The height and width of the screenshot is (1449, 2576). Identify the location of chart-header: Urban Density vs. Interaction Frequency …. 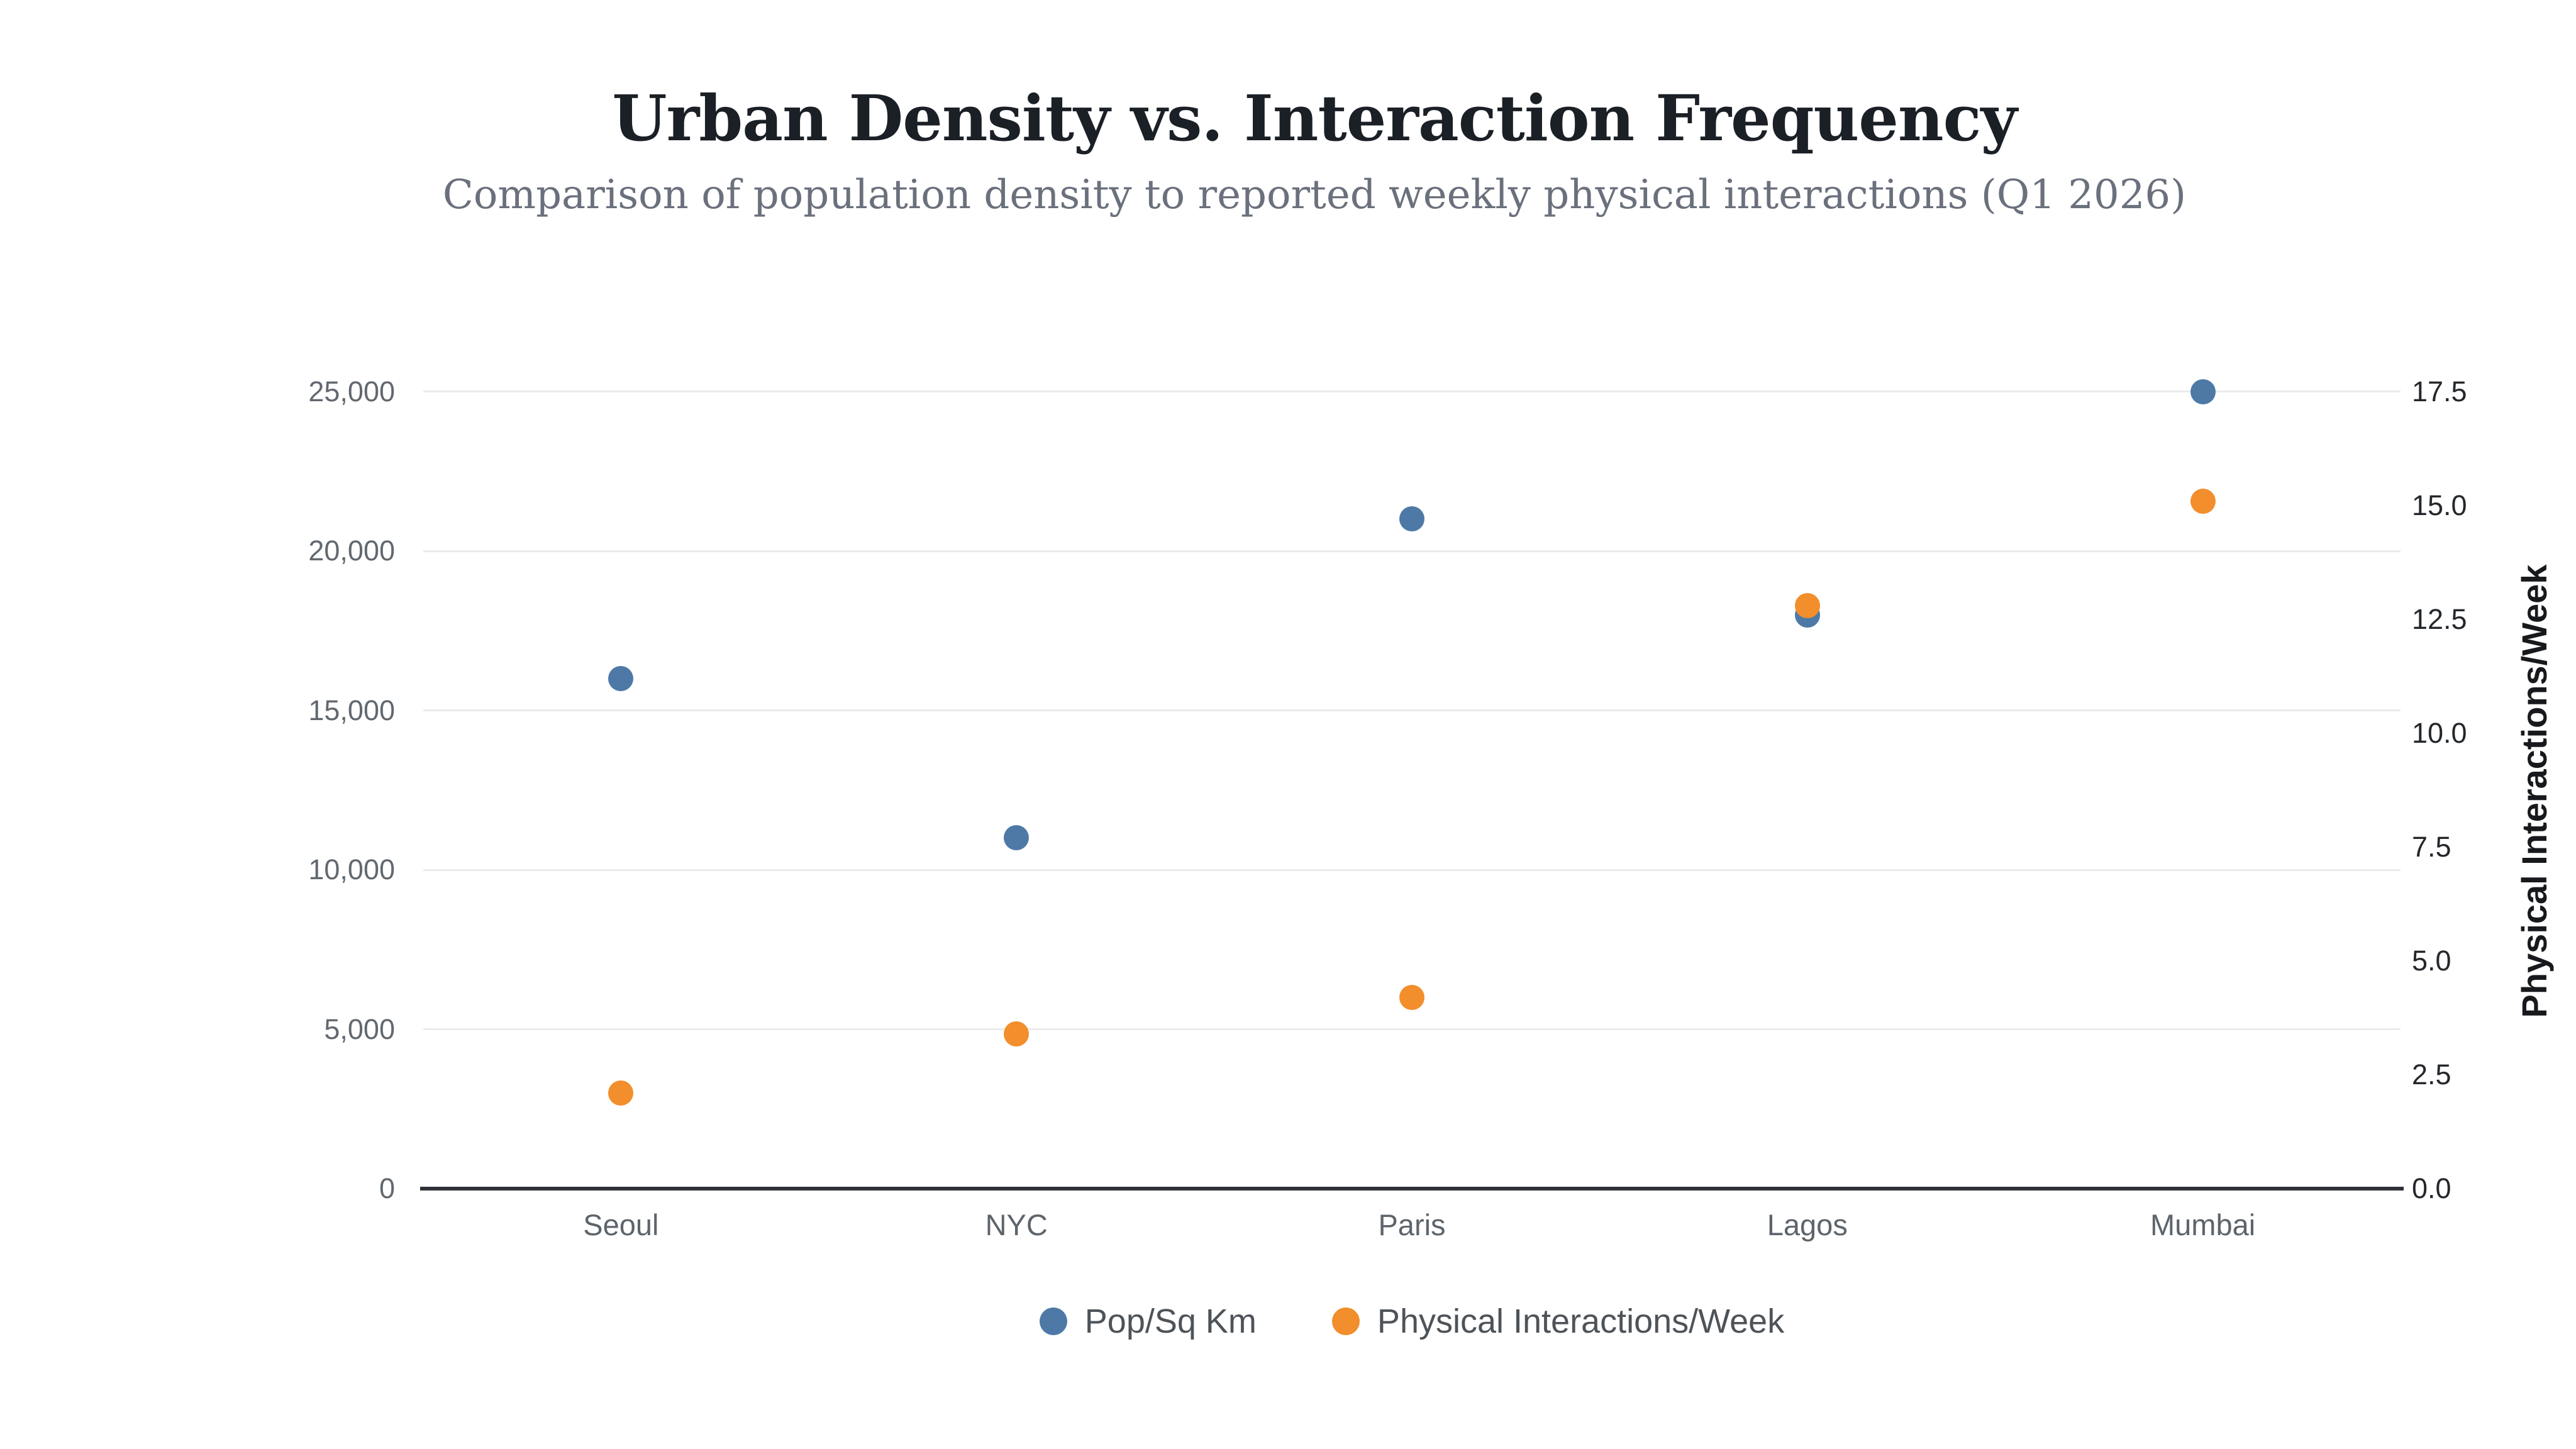
(1301, 109).